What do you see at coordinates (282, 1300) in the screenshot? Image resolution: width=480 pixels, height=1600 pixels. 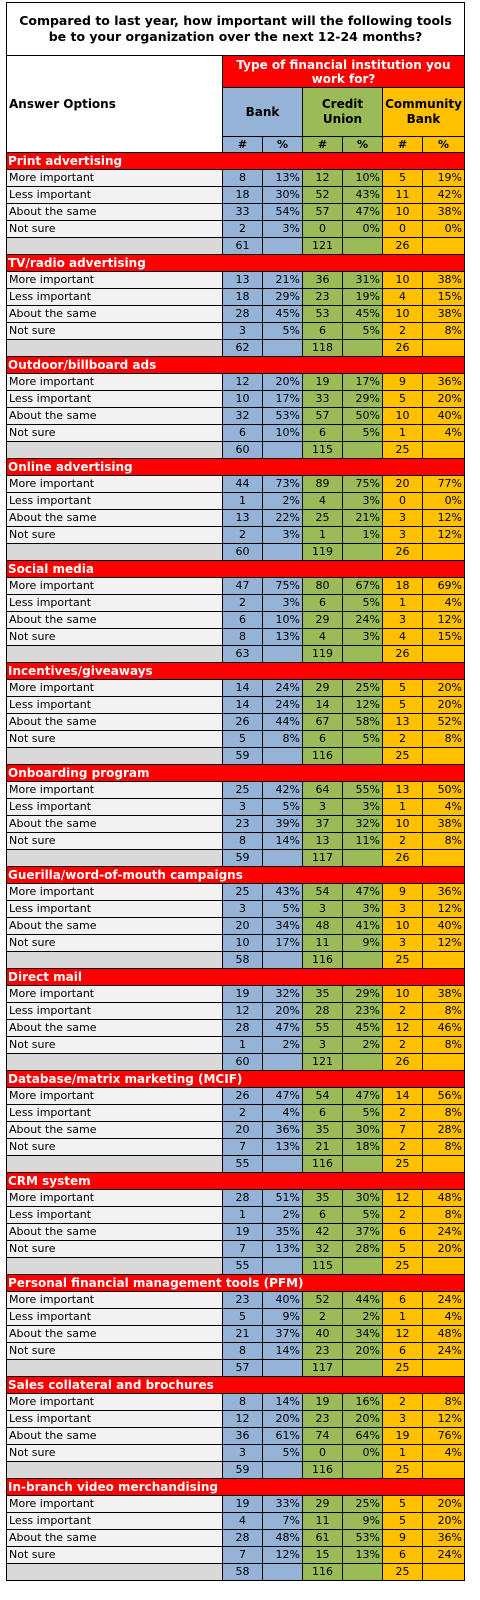 I see `percent-cell: 40%` at bounding box center [282, 1300].